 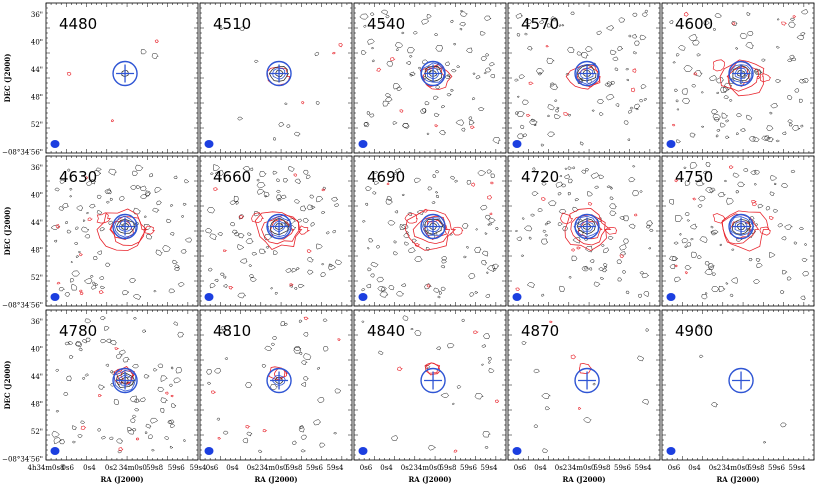 I want to click on y-tick-label: 52", so click(x=37, y=432).